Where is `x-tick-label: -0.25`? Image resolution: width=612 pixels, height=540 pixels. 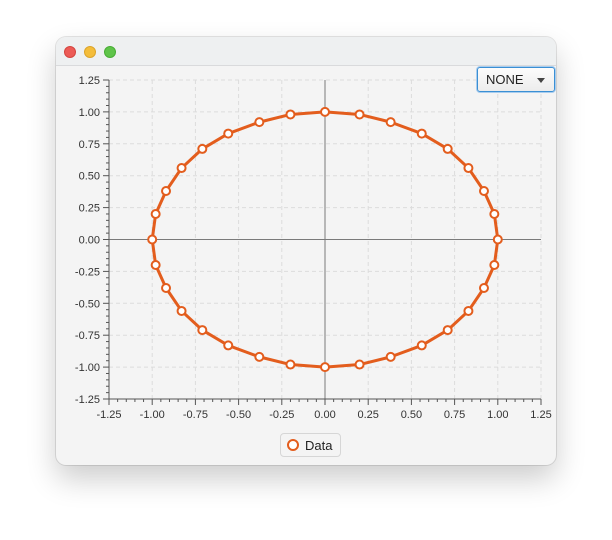 x-tick-label: -0.25 is located at coordinates (281, 415).